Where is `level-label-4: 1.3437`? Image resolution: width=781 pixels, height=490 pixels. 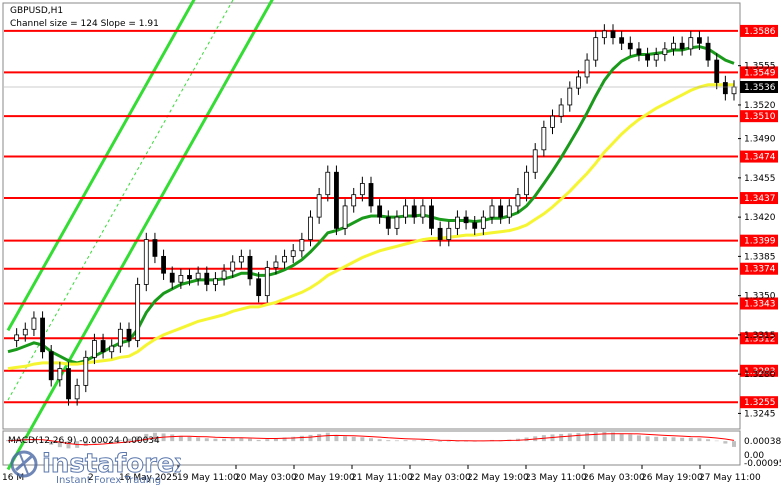
level-label-4: 1.3437 is located at coordinates (760, 199).